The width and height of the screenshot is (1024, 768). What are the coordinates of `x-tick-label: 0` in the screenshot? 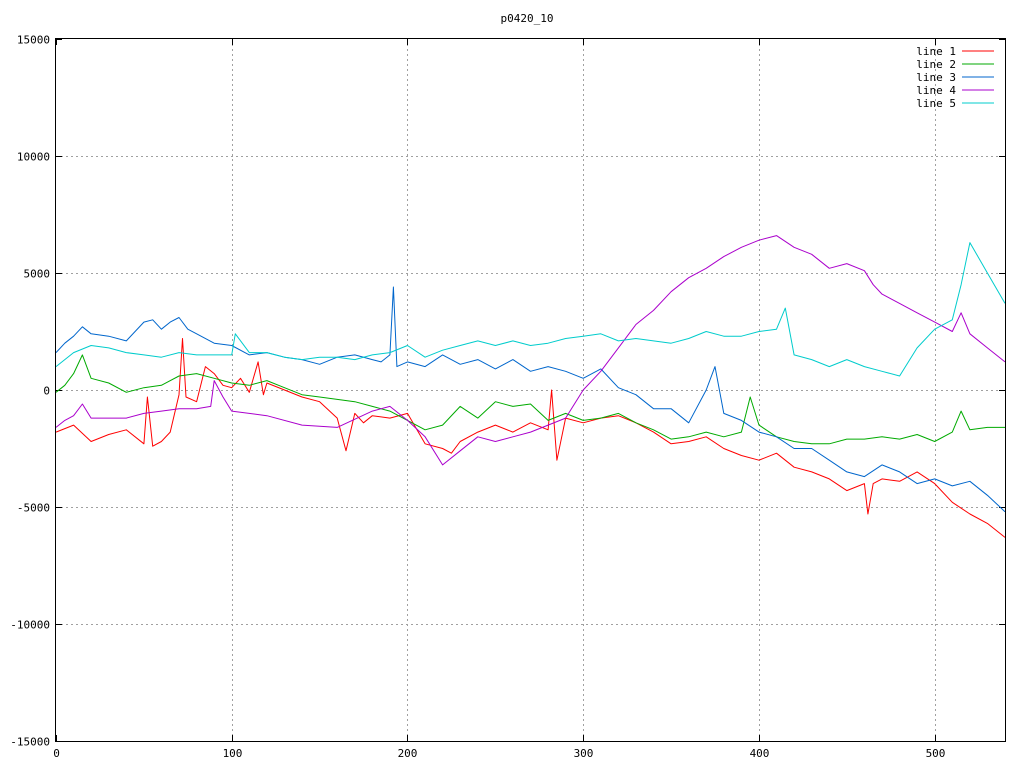 It's located at (56, 753).